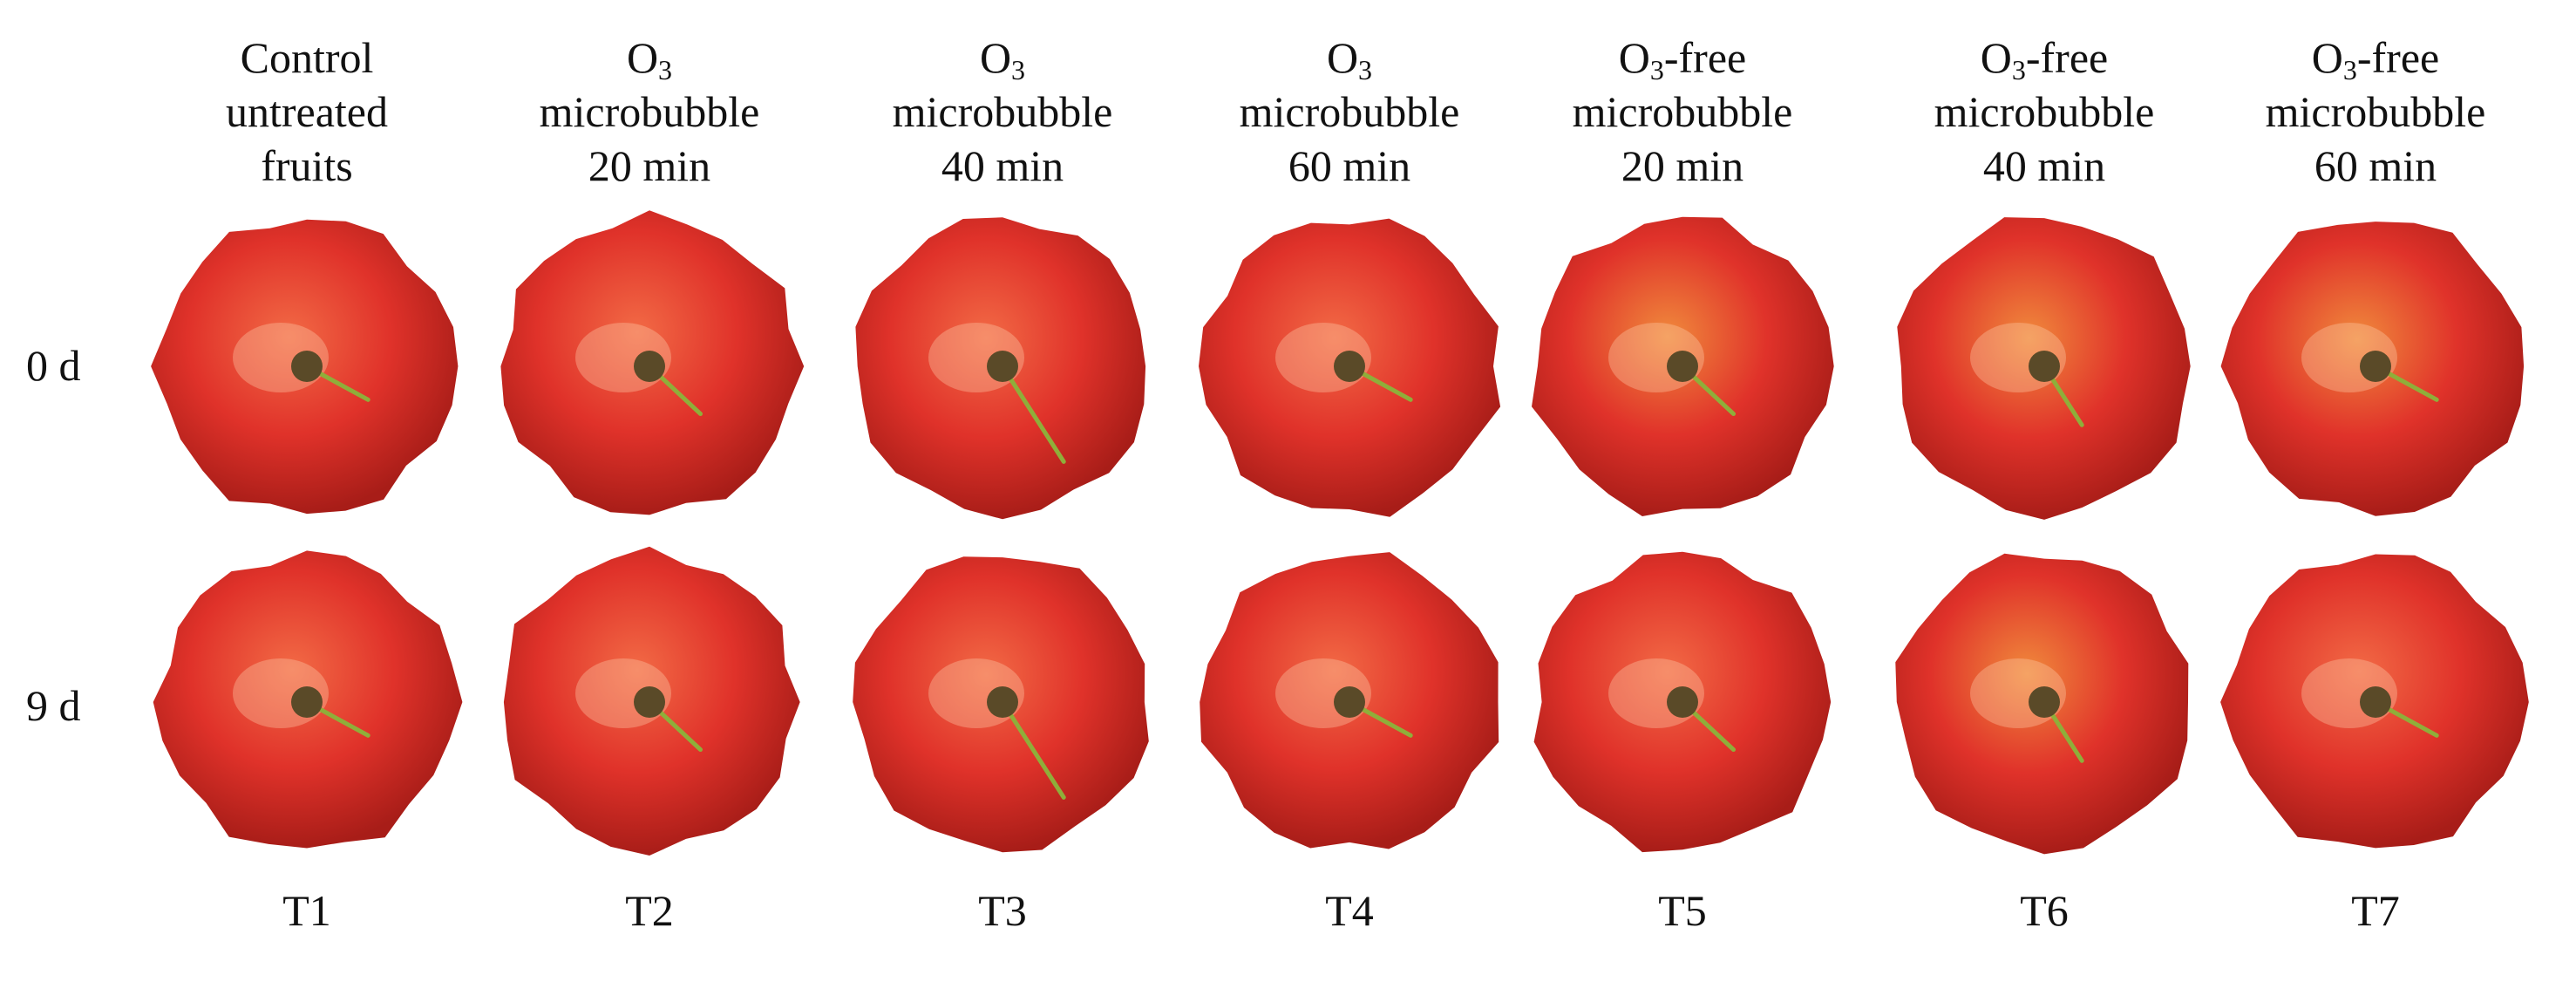 The width and height of the screenshot is (2576, 982). Describe the element at coordinates (306, 910) in the screenshot. I see `treatment-code-label: T1` at that location.